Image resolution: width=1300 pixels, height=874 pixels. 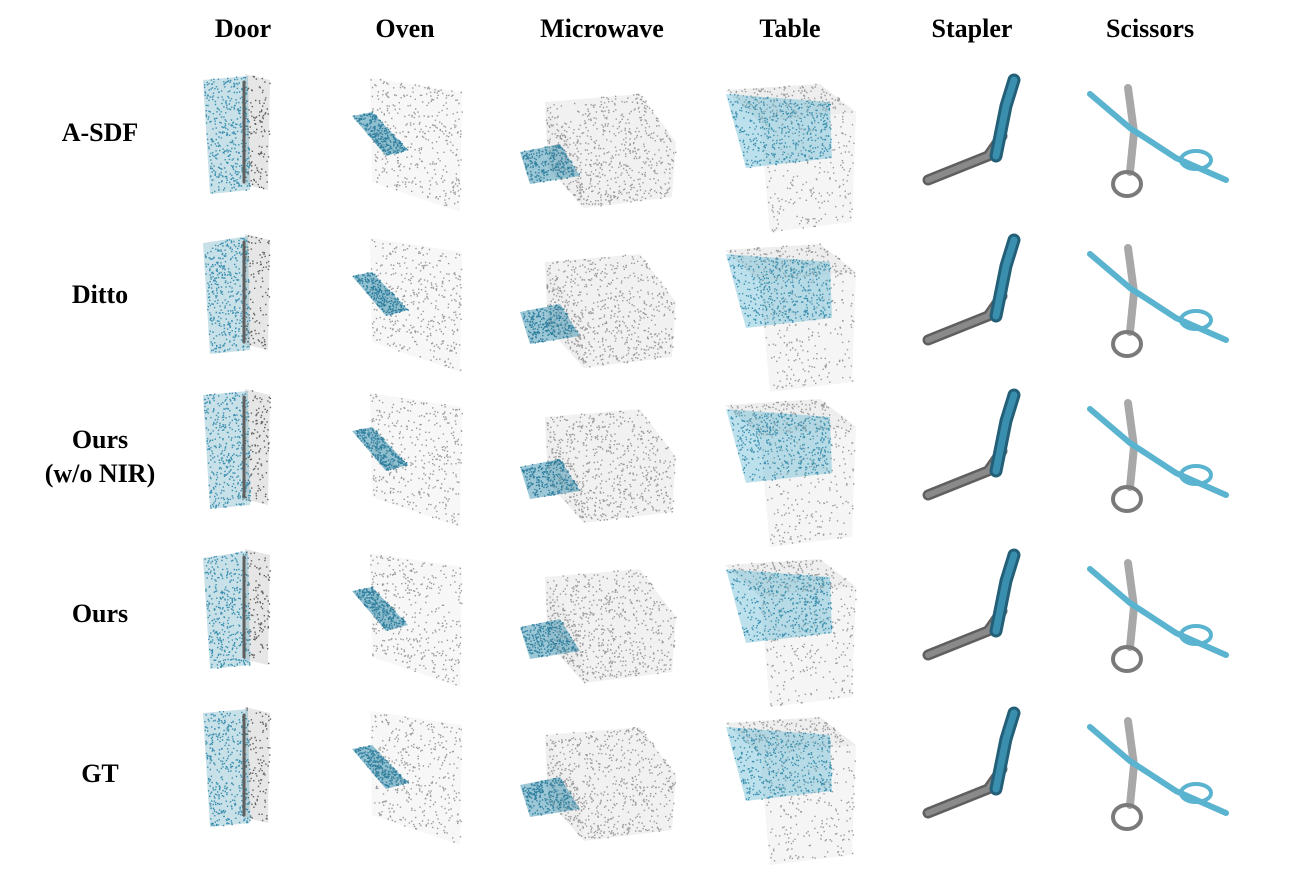 What do you see at coordinates (100, 295) in the screenshot?
I see `row-label-ditto: Ditto` at bounding box center [100, 295].